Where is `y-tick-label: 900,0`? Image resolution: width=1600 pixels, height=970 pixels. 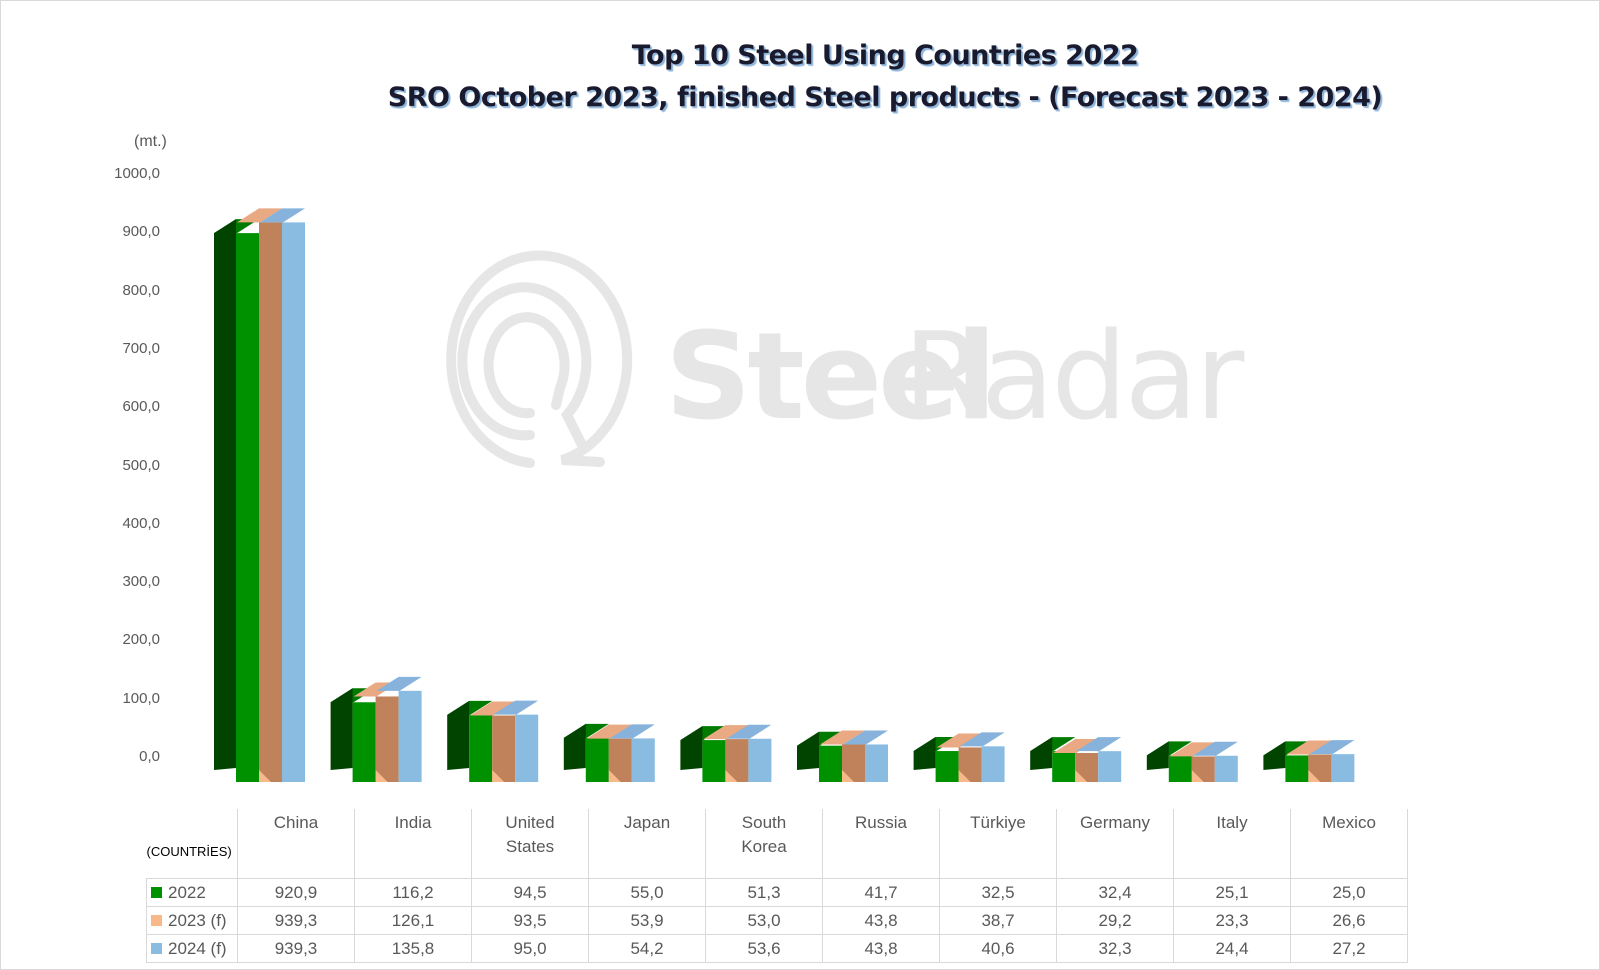
y-tick-label: 900,0 is located at coordinates (141, 232).